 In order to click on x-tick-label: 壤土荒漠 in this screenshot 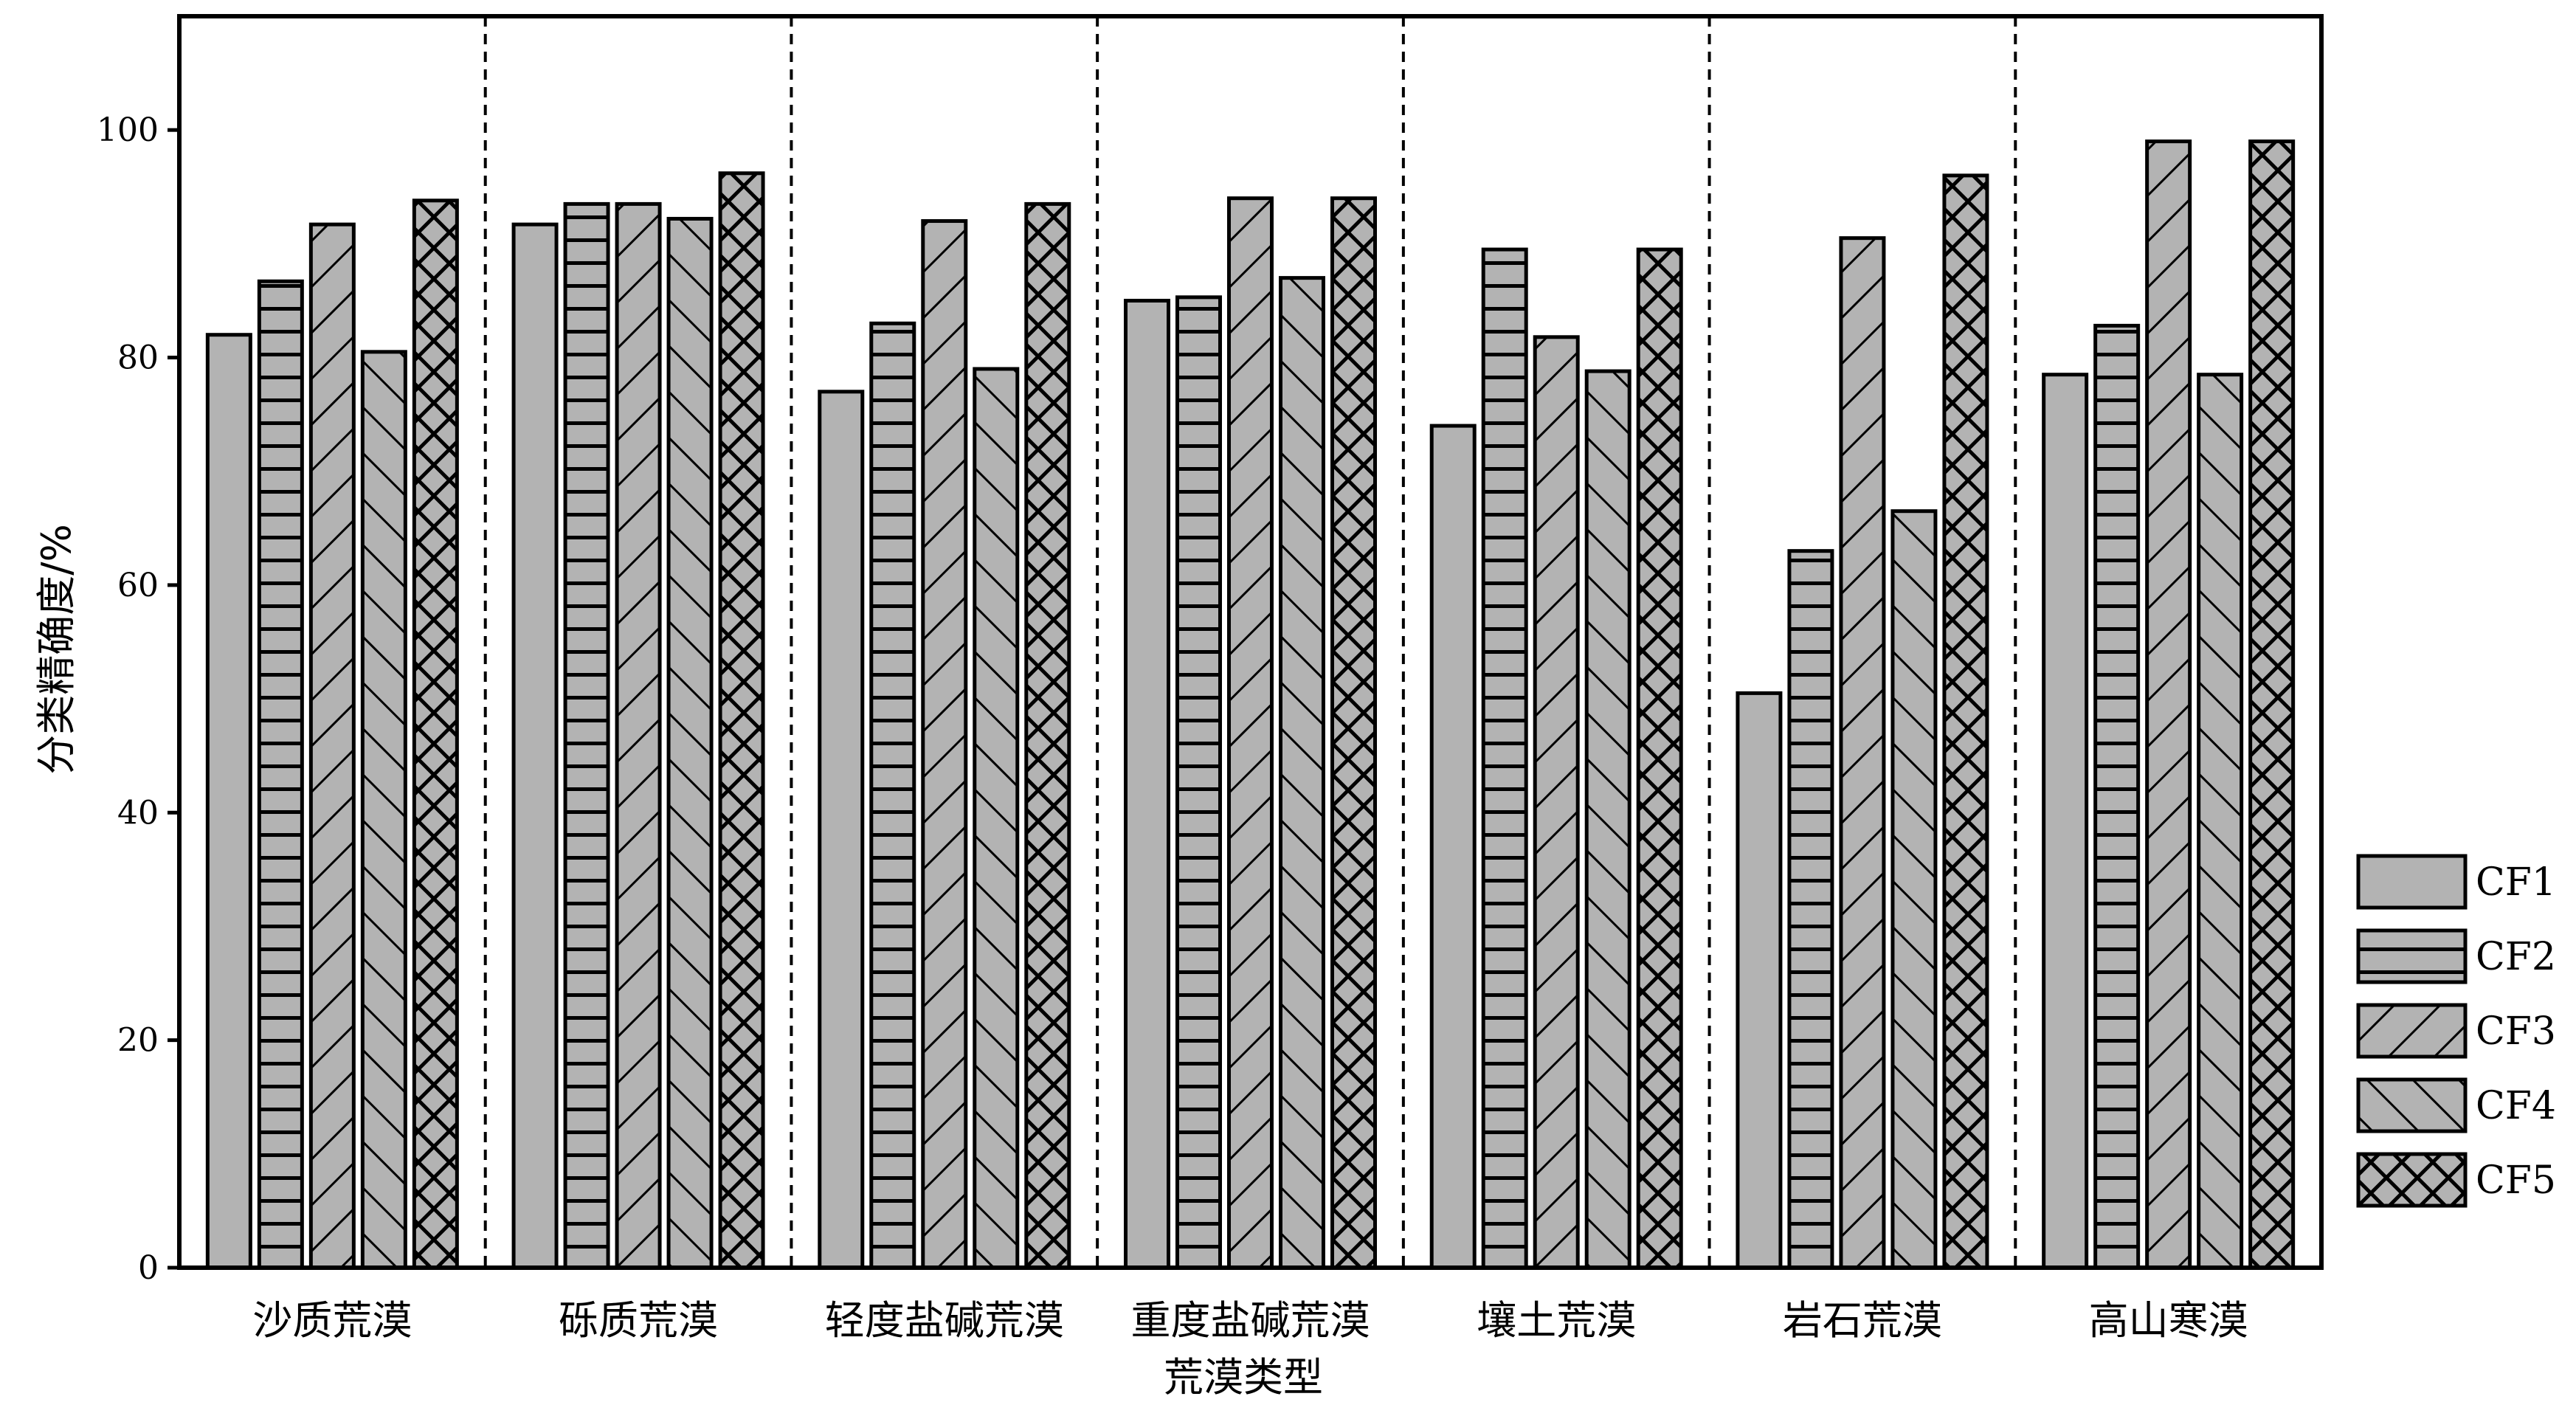, I will do `click(1556, 1320)`.